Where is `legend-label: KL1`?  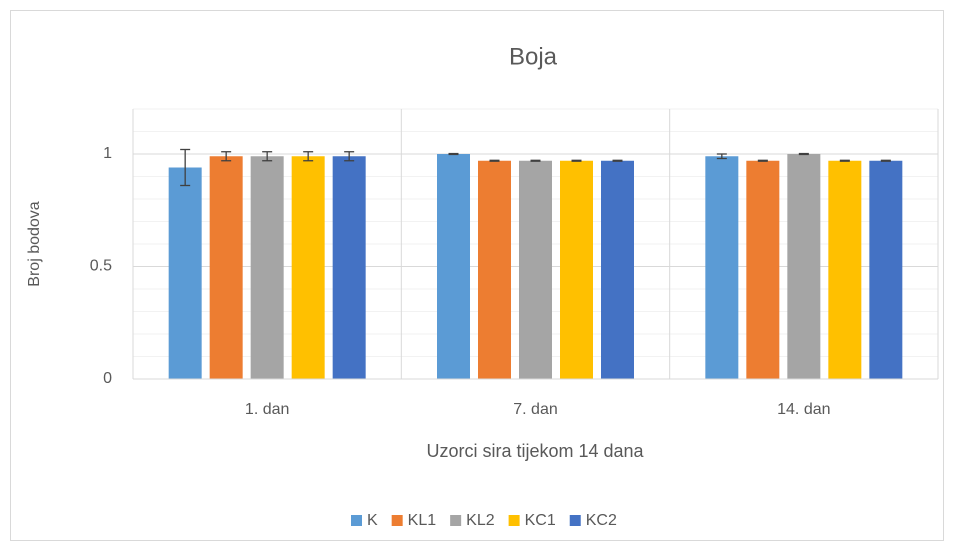 legend-label: KL1 is located at coordinates (422, 520).